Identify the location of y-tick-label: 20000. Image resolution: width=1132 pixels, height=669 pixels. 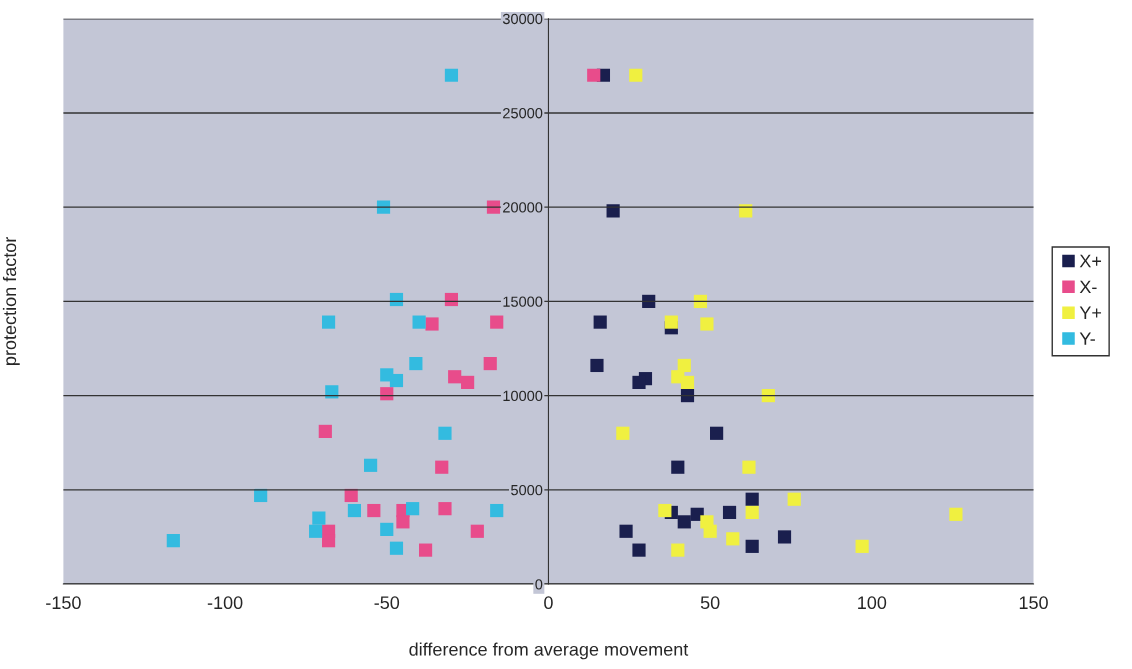
(523, 207).